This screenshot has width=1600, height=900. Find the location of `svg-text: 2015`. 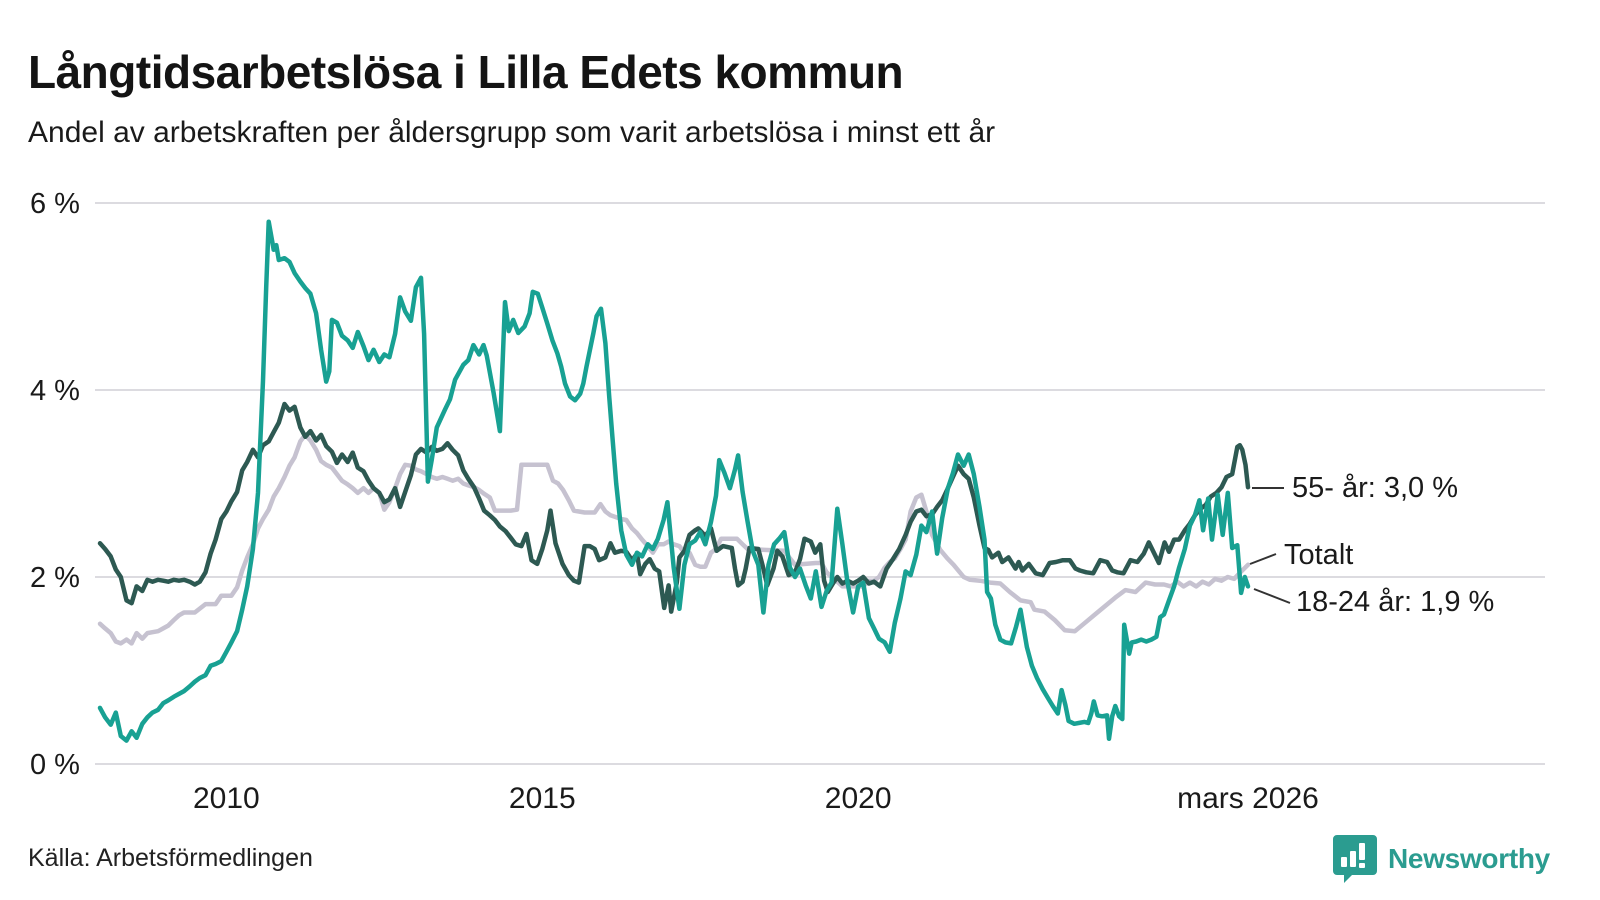

svg-text: 2015 is located at coordinates (542, 798).